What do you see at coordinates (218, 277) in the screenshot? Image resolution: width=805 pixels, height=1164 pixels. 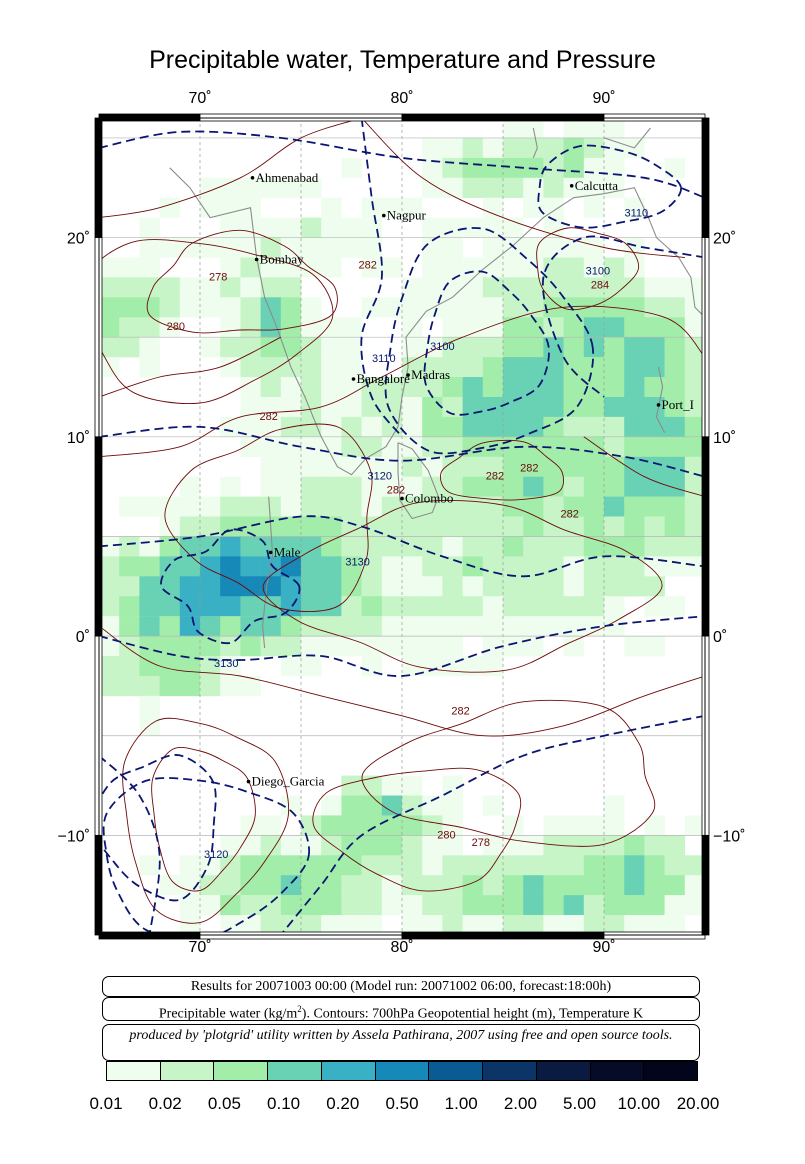 I see `contour-label: 278` at bounding box center [218, 277].